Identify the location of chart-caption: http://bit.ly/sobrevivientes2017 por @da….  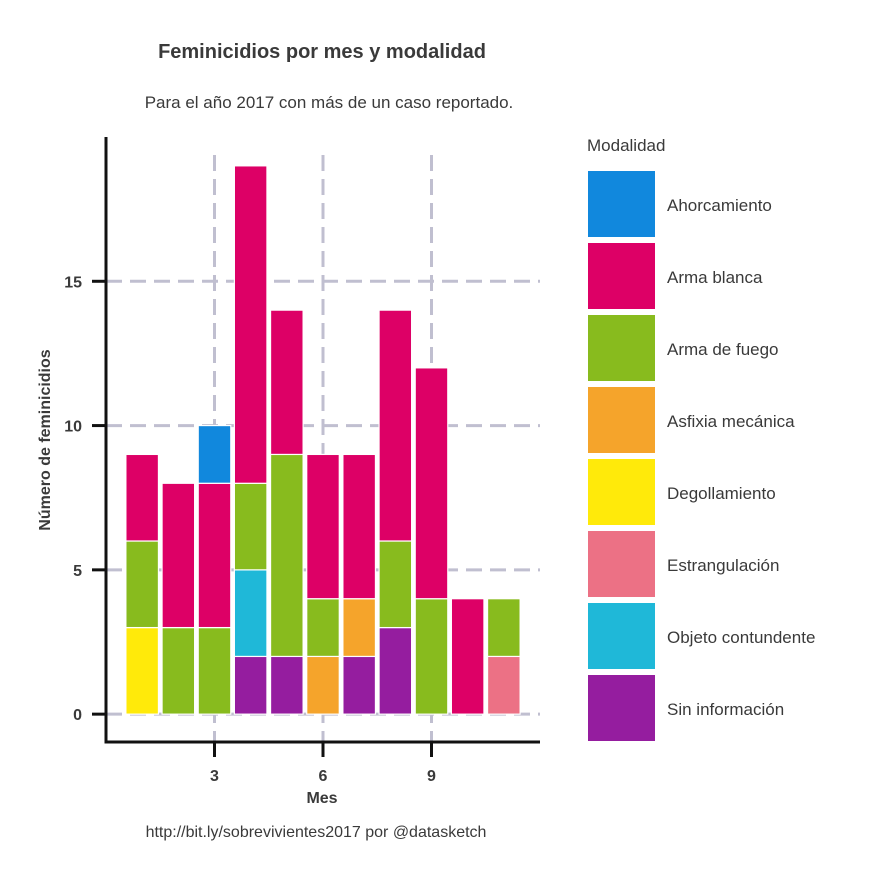
(316, 832).